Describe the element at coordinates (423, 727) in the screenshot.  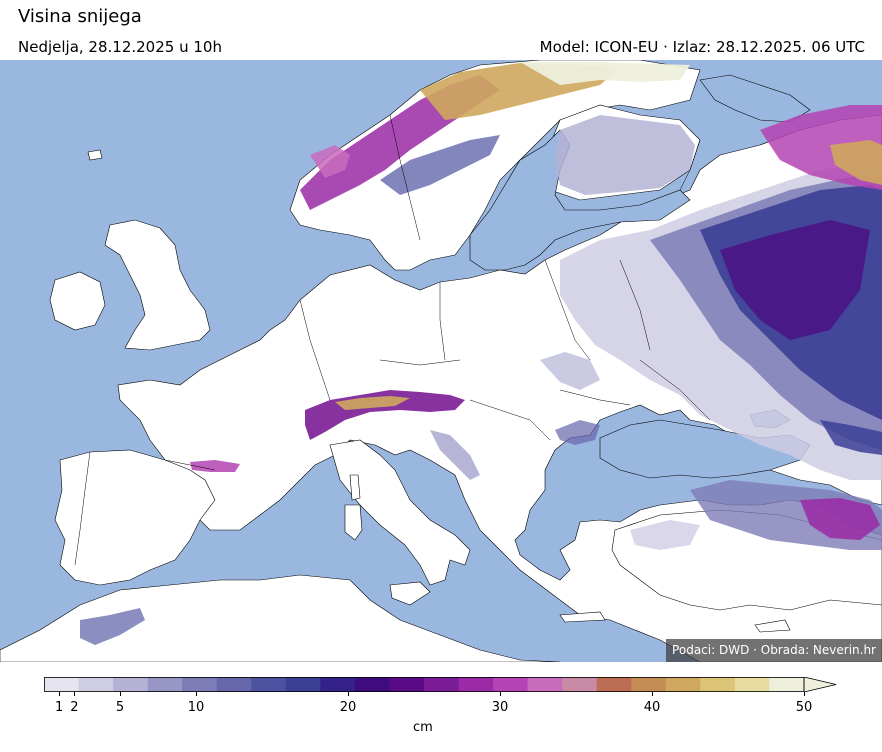
I see `legend-unit-label: cm` at that location.